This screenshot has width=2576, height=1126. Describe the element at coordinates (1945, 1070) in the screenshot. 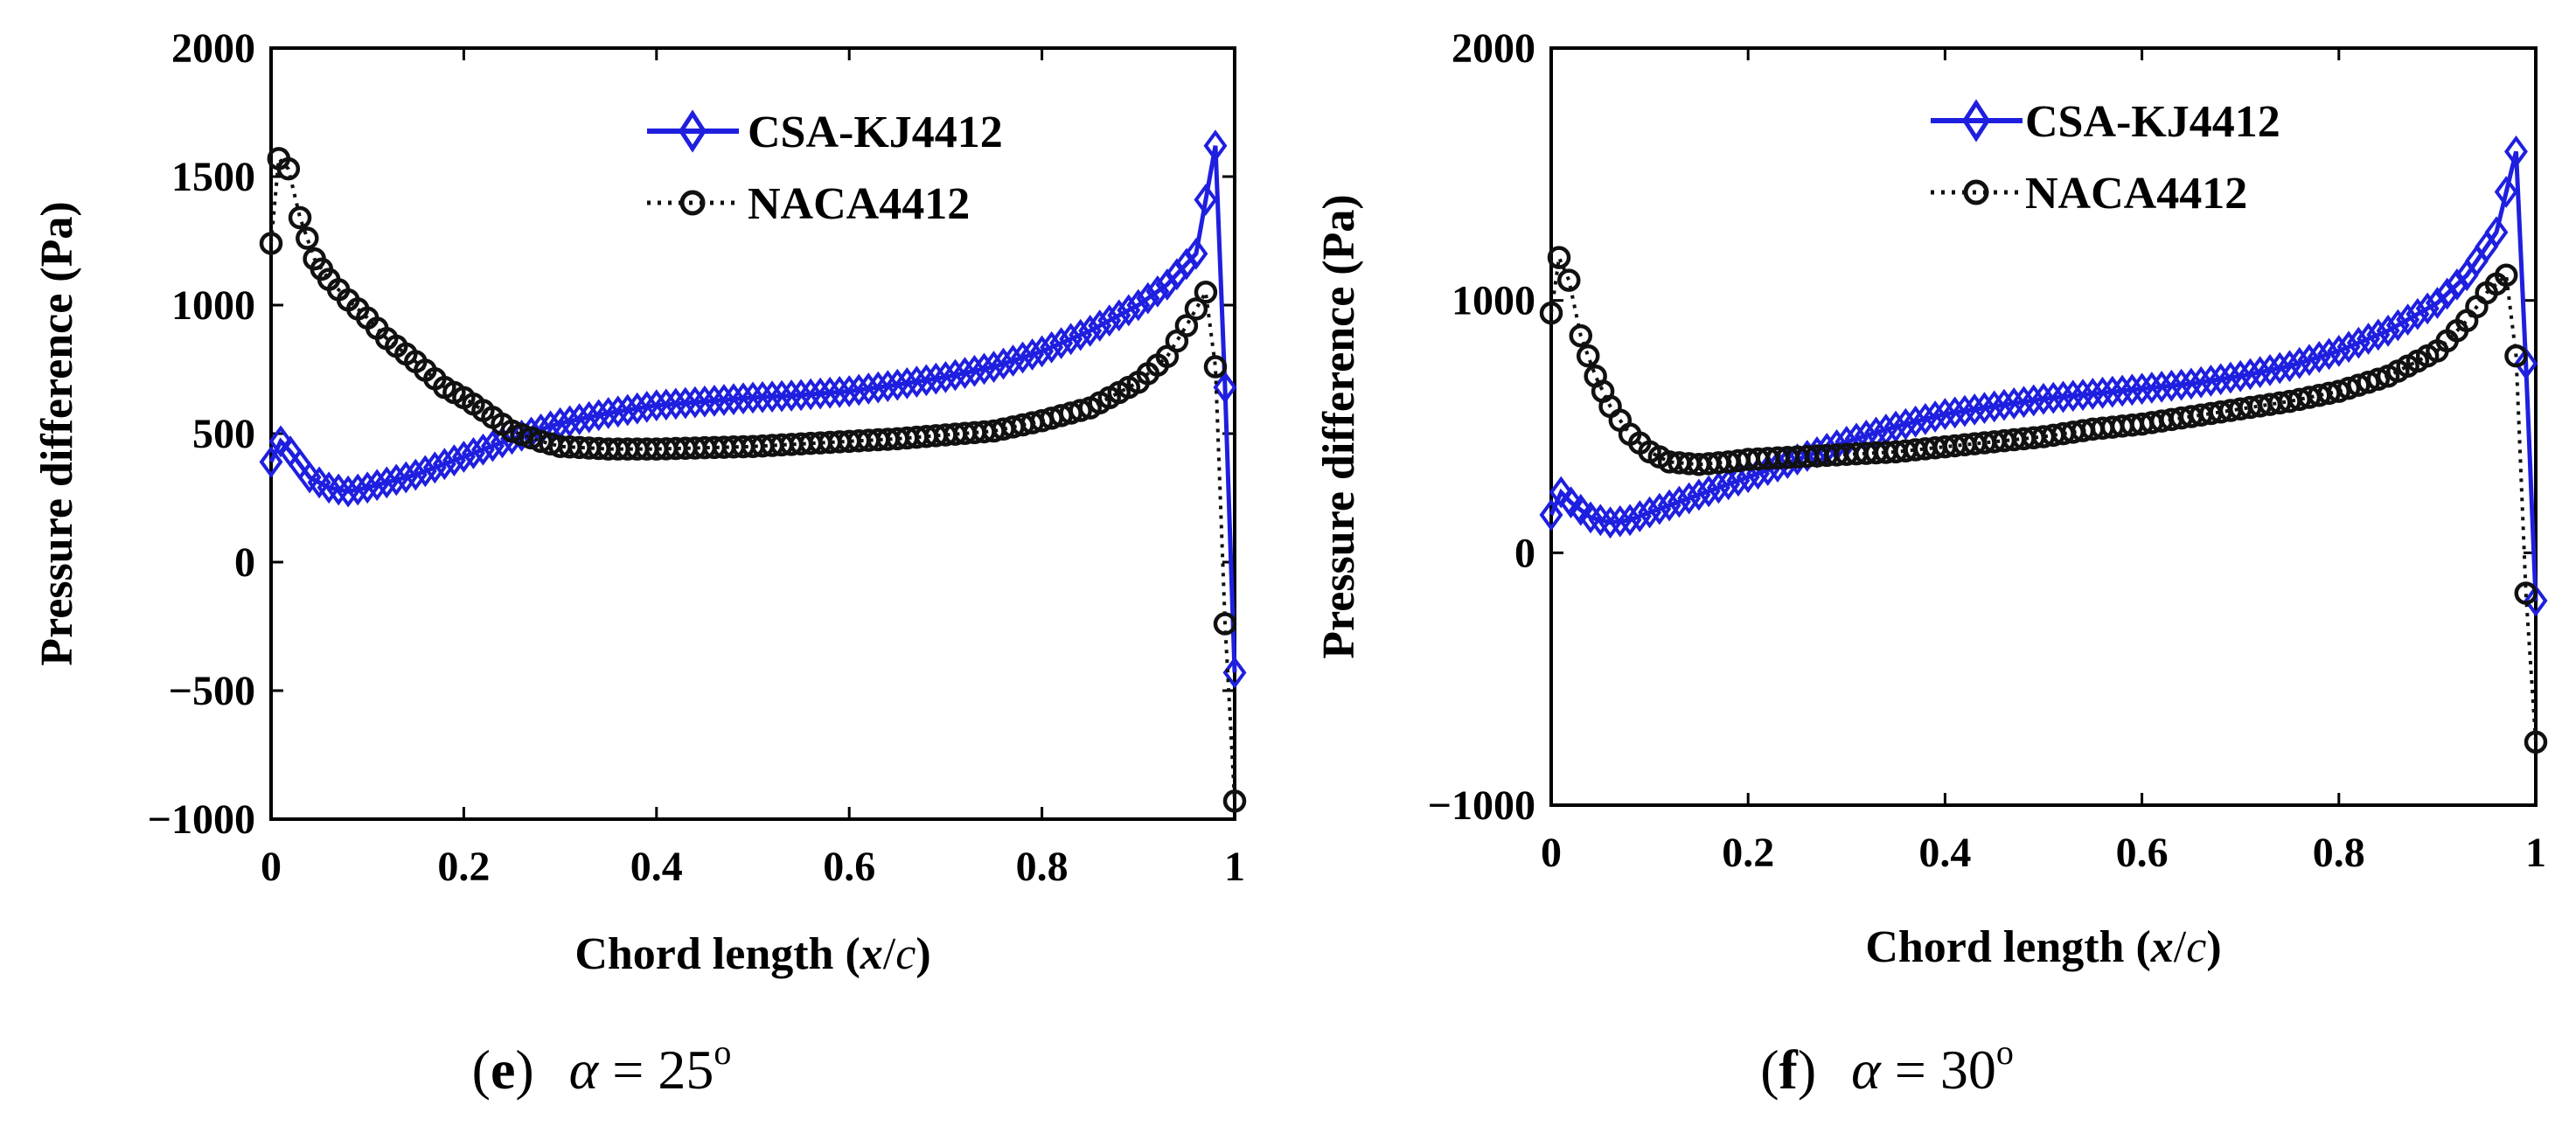

I see `caption-value-f: = 30` at that location.